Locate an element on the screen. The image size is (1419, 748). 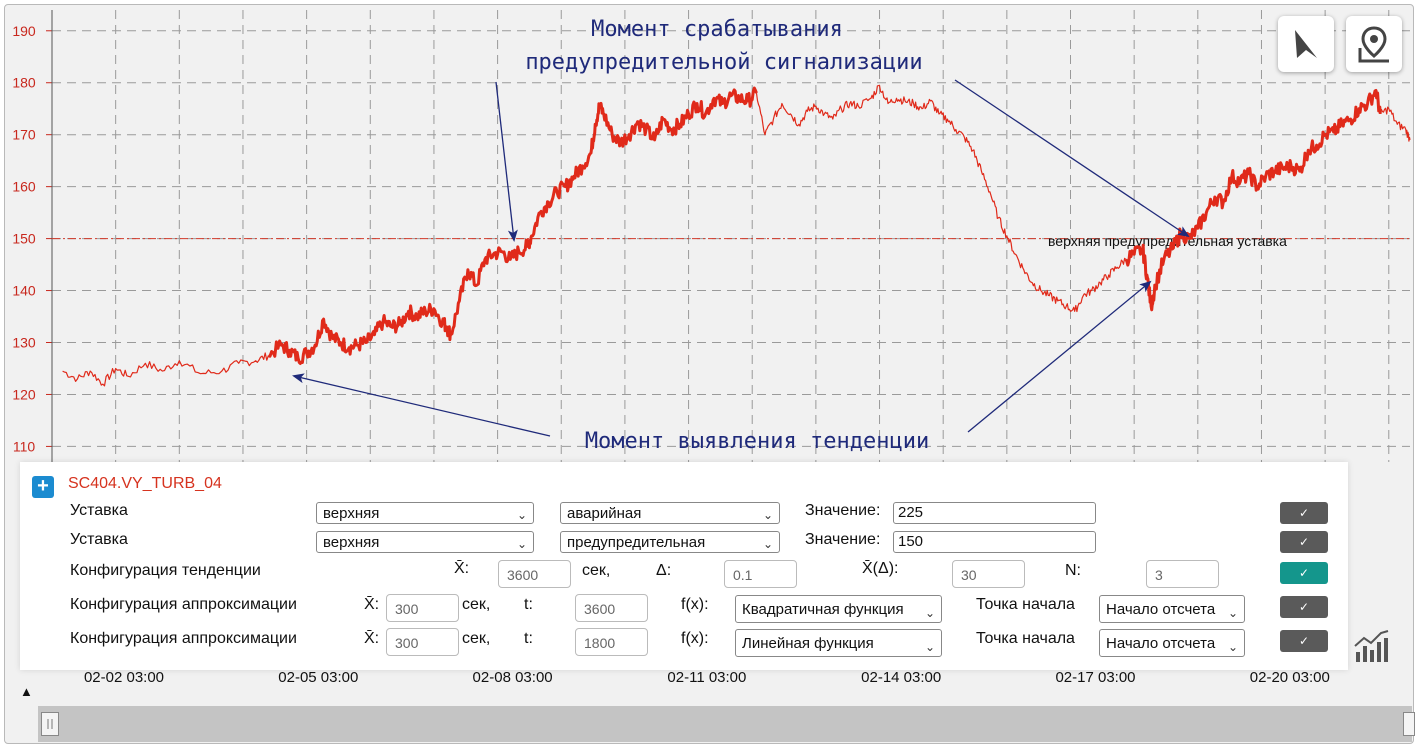
x-tick-label: 02-11 03:00 is located at coordinates (707, 677).